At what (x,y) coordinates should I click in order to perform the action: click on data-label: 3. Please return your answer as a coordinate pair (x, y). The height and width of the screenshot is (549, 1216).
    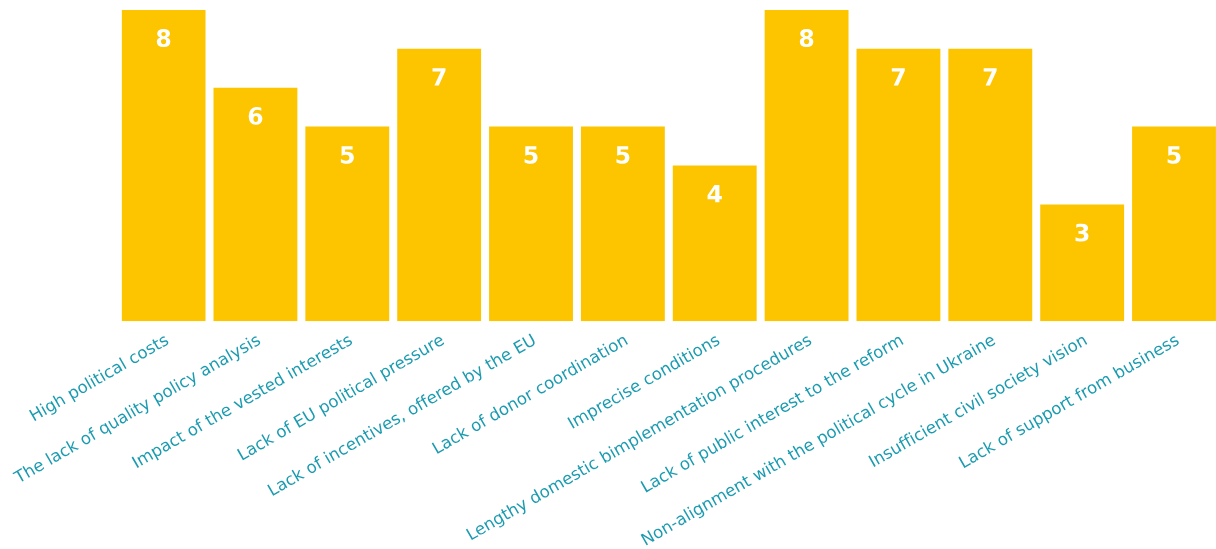
    Looking at the image, I should click on (1082, 232).